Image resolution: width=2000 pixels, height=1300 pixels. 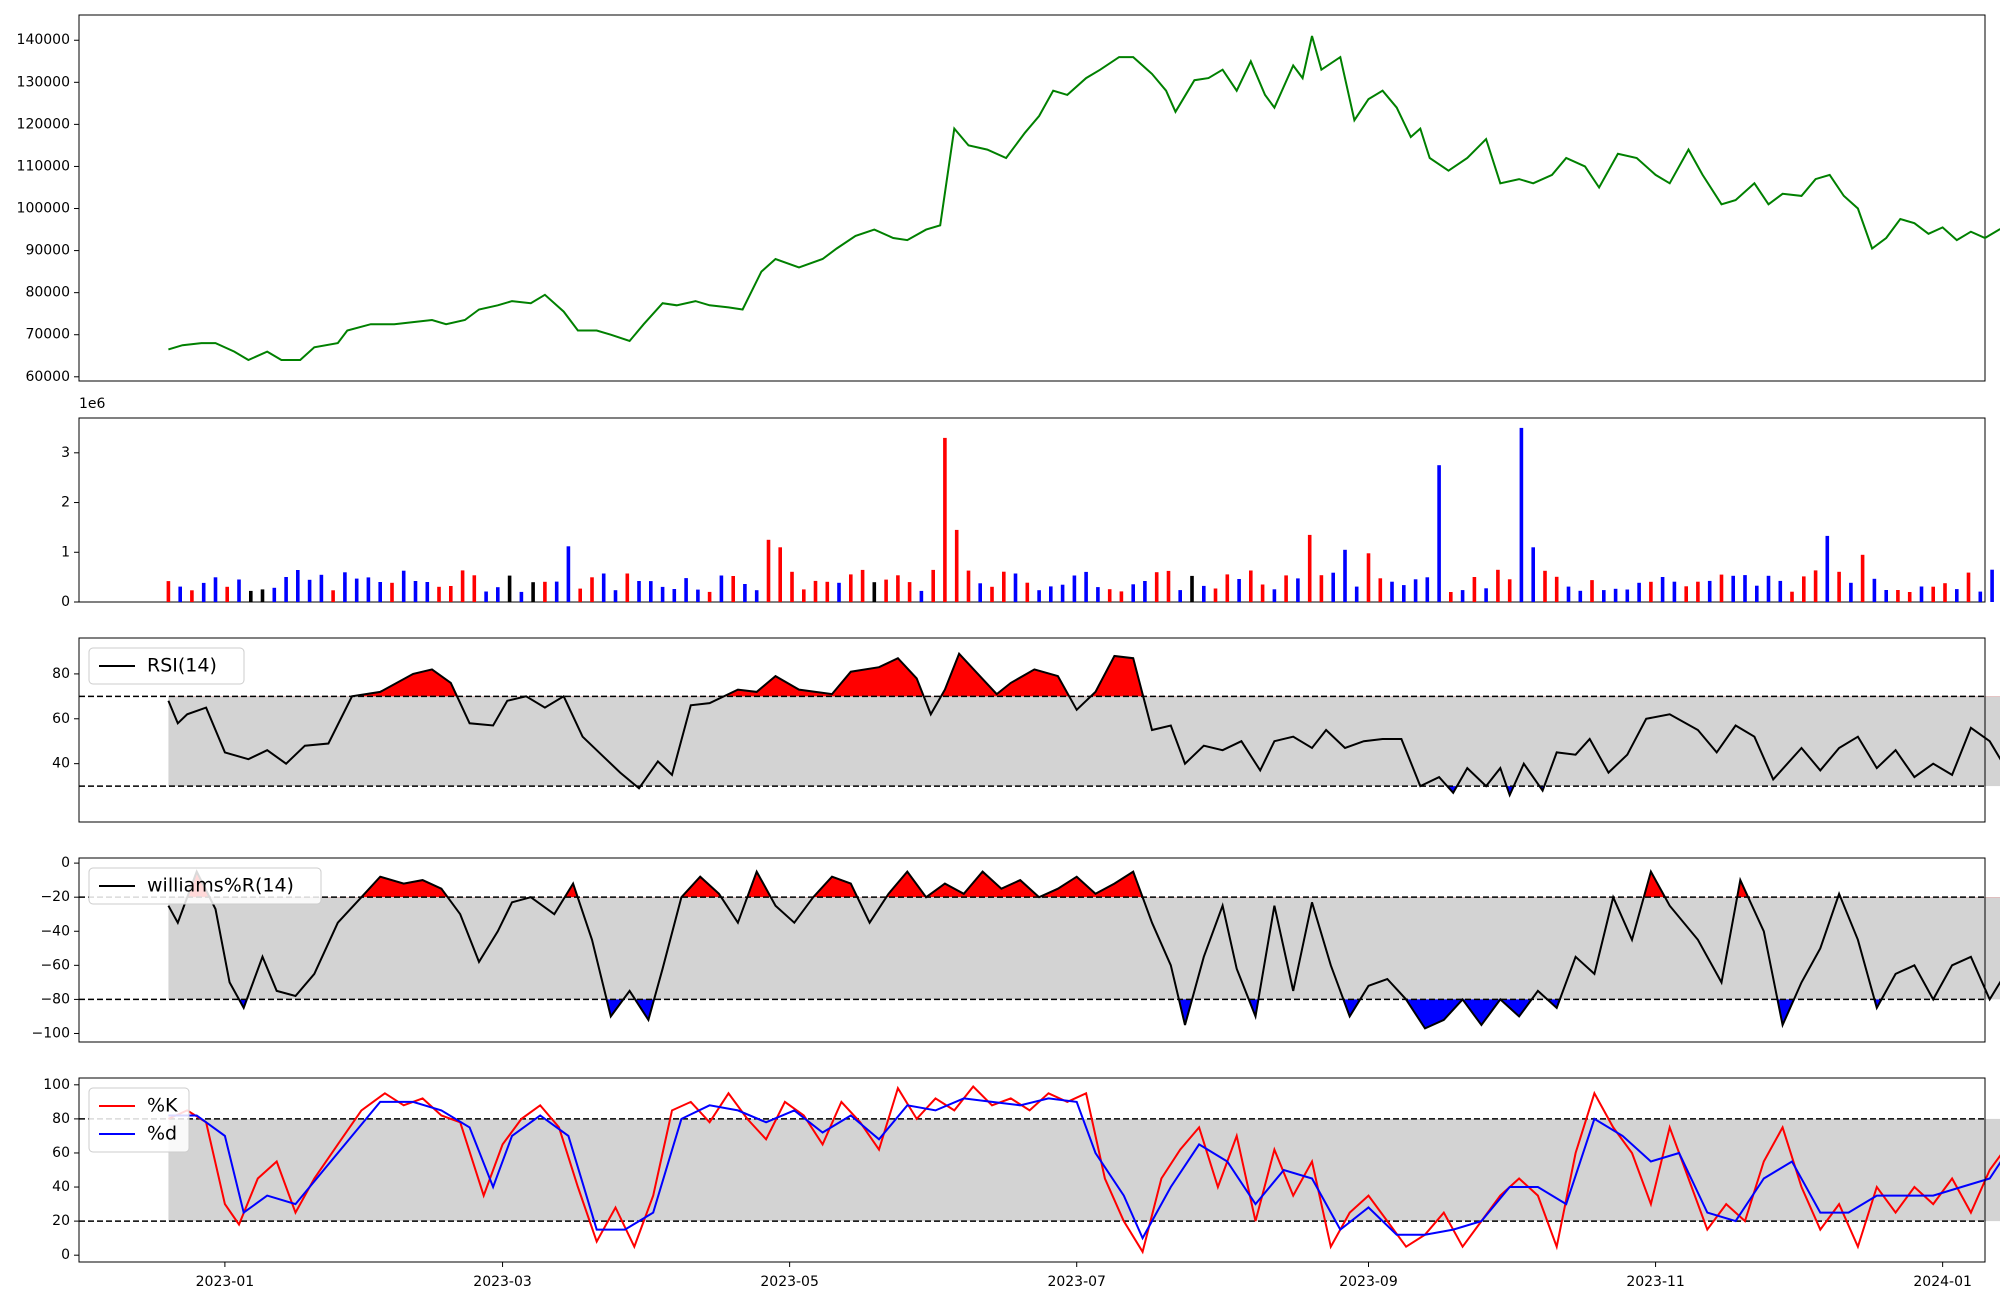 I want to click on stochastic-line-d, so click(x=1084, y=1169).